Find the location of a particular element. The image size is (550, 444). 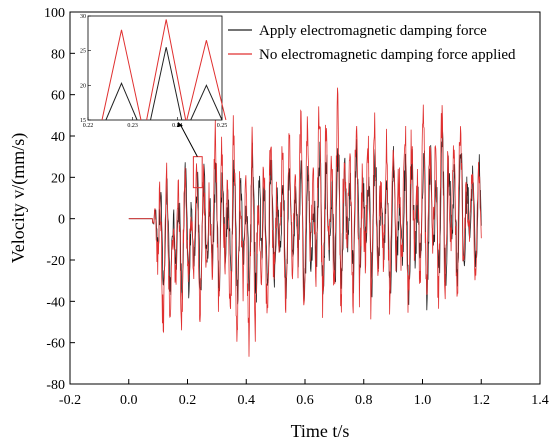

inset-frame is located at coordinates (155, 68).